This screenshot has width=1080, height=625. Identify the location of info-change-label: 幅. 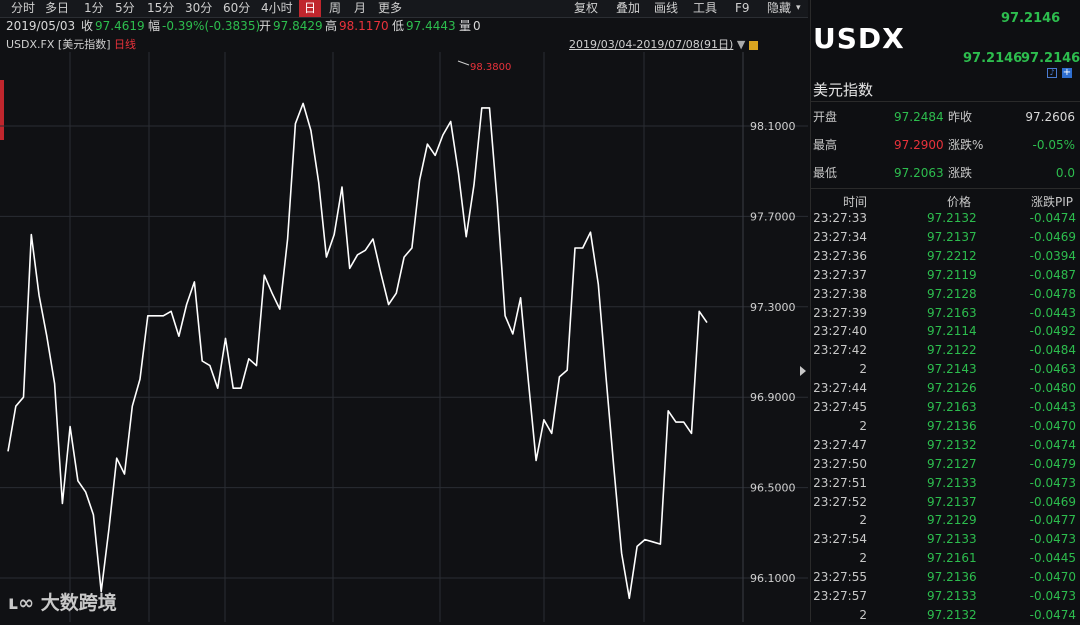
(154, 26).